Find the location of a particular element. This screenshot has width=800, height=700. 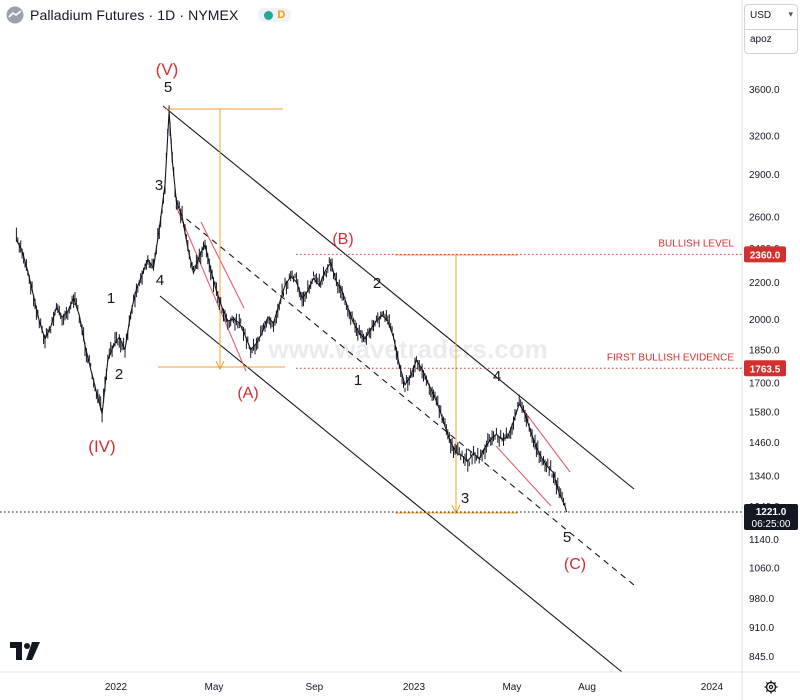

price-axis-background is located at coordinates (771, 350).